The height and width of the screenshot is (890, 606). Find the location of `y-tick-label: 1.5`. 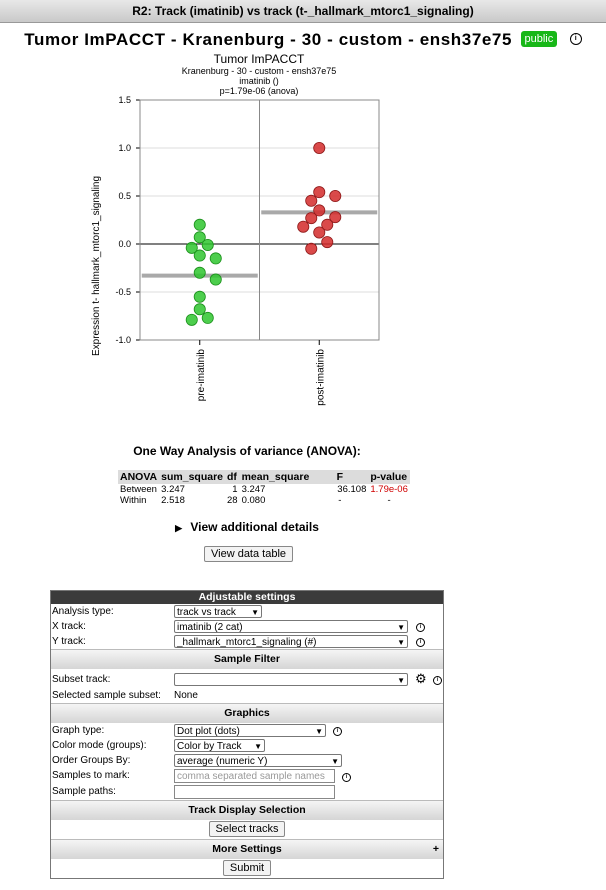

y-tick-label: 1.5 is located at coordinates (124, 100).